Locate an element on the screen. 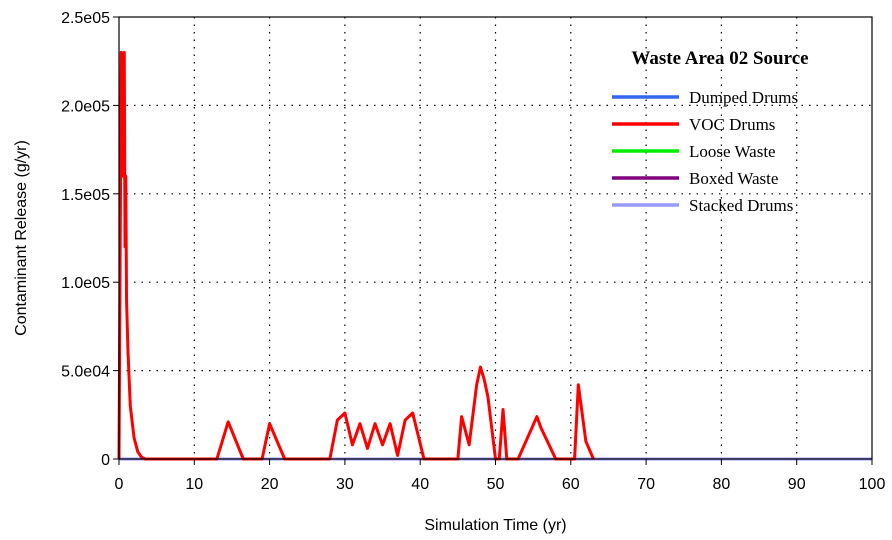 Image resolution: width=892 pixels, height=540 pixels. x-tick-label: 80 is located at coordinates (722, 484).